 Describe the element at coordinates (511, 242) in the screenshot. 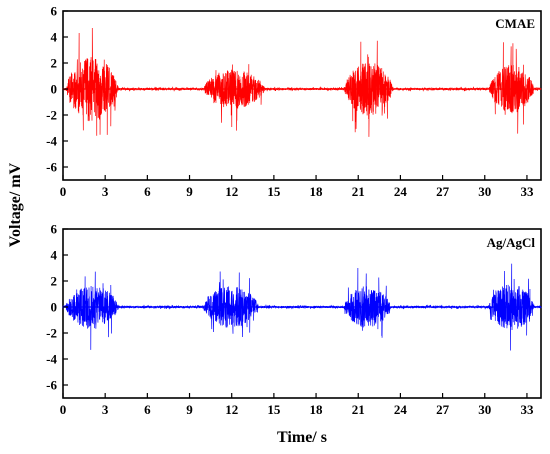

I see `agagcl-legend-label: Ag/AgCl` at that location.